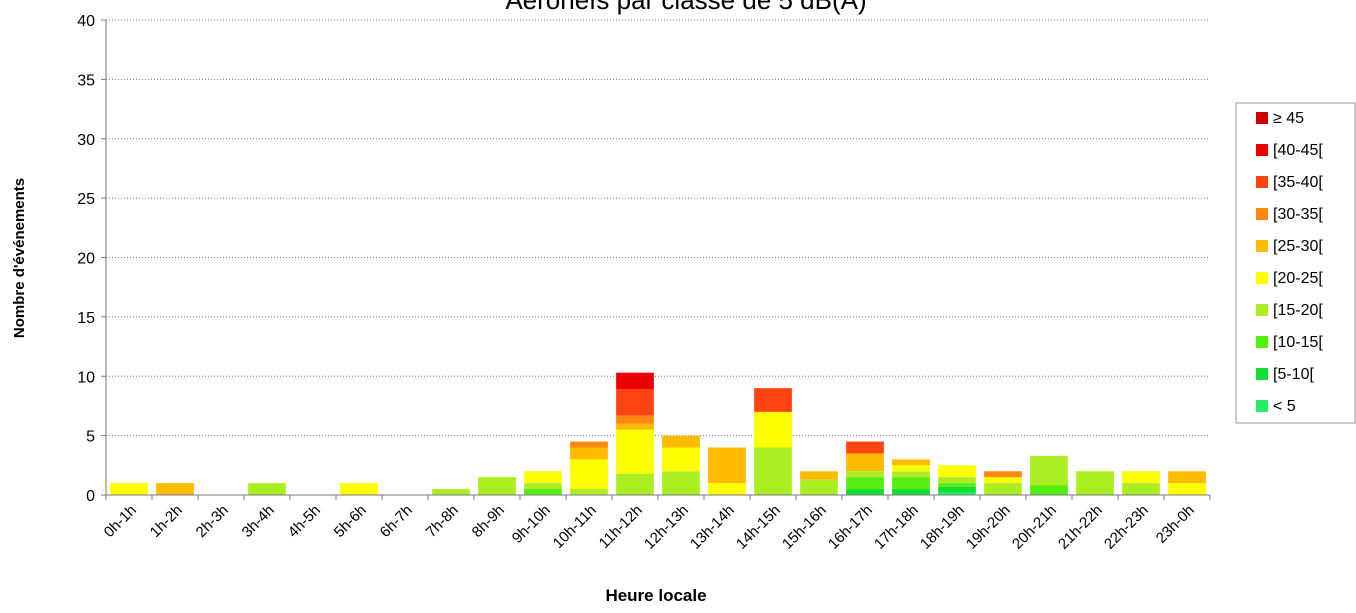  I want to click on x-tick-label: 9h-10h, so click(531, 524).